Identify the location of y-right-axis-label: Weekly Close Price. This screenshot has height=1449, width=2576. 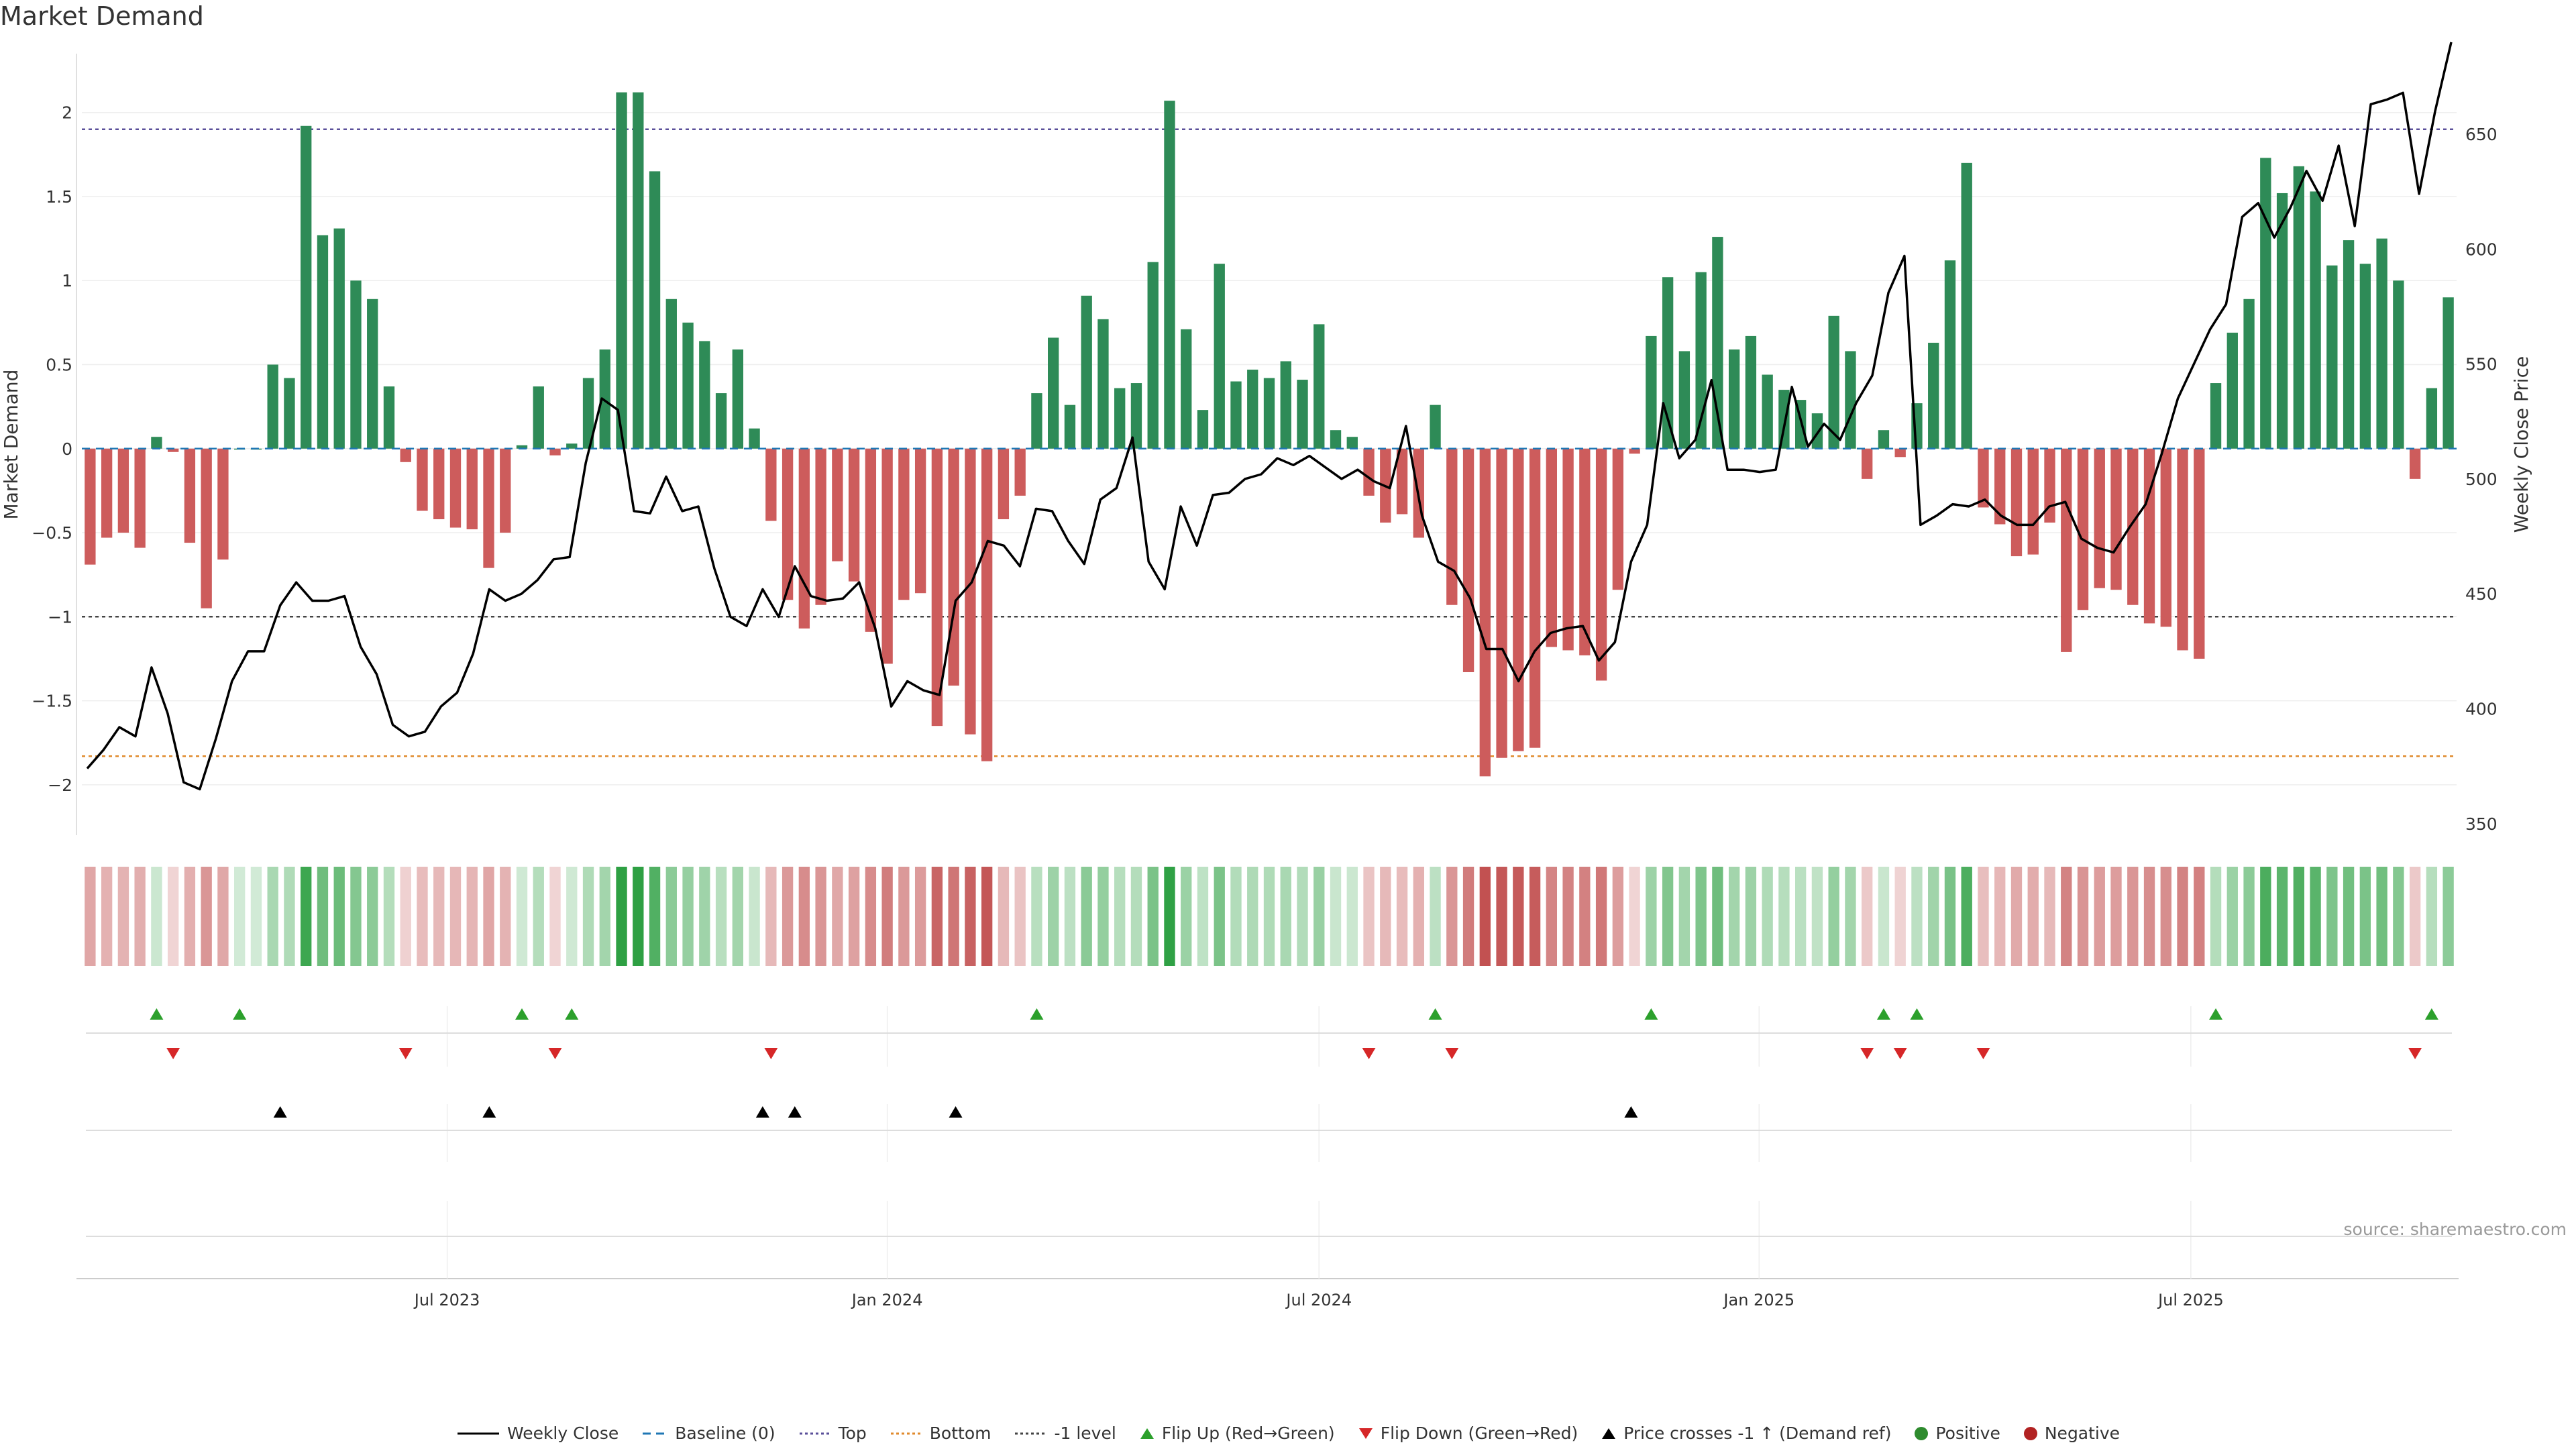
(2521, 444).